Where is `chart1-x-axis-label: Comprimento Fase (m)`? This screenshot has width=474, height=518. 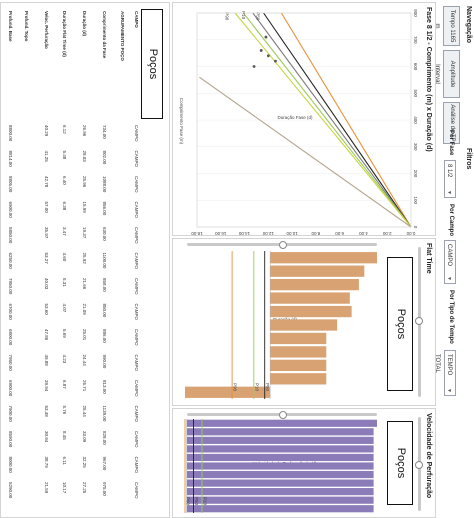 chart1-x-axis-label: Comprimento Fase (m) is located at coordinates (181, 121).